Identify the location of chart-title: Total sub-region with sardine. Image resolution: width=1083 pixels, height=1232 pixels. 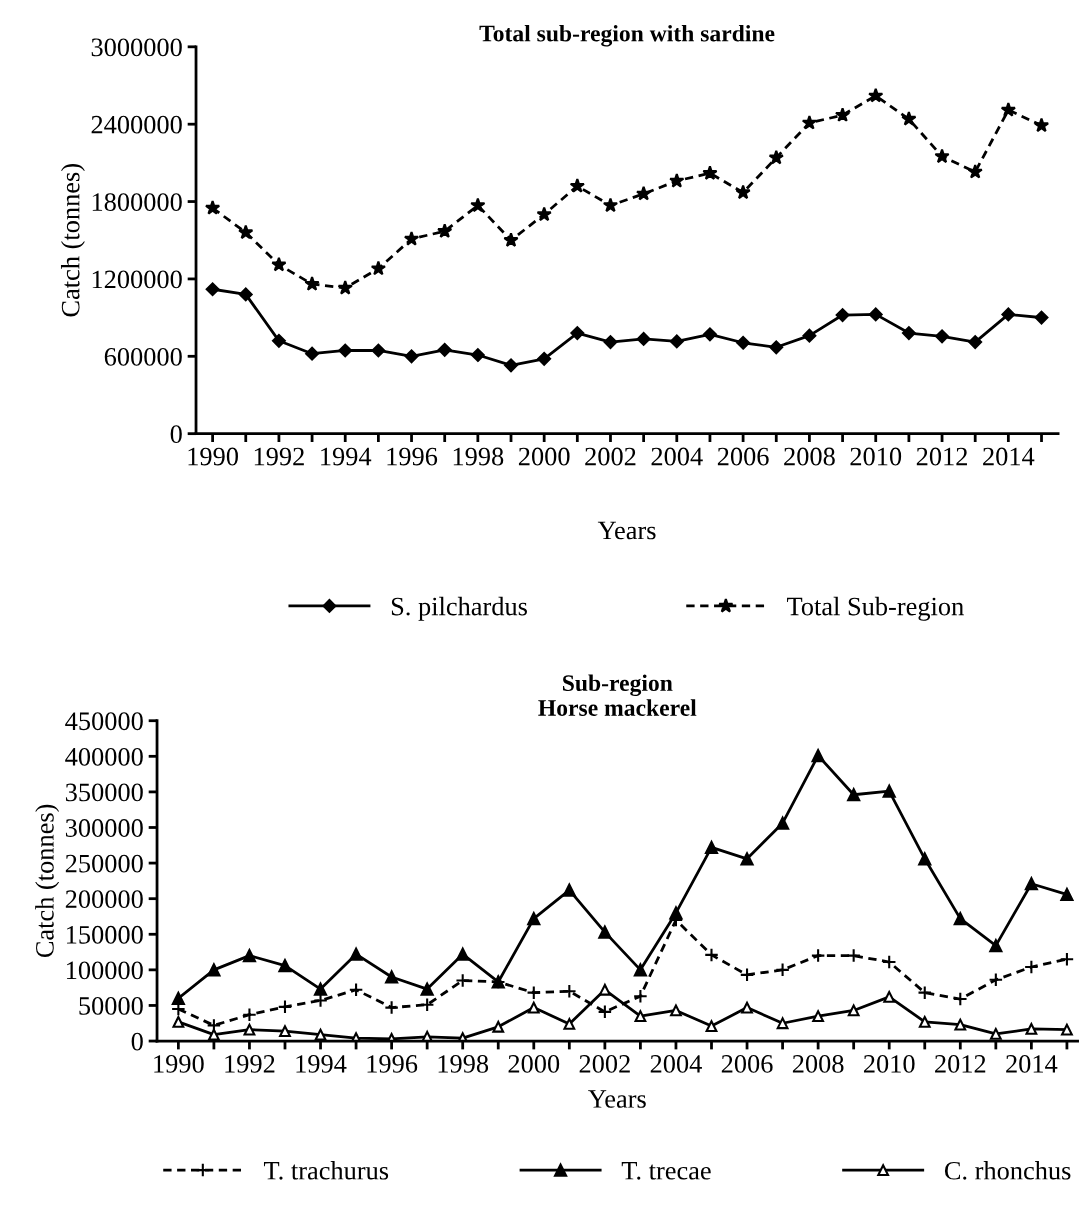
(627, 35).